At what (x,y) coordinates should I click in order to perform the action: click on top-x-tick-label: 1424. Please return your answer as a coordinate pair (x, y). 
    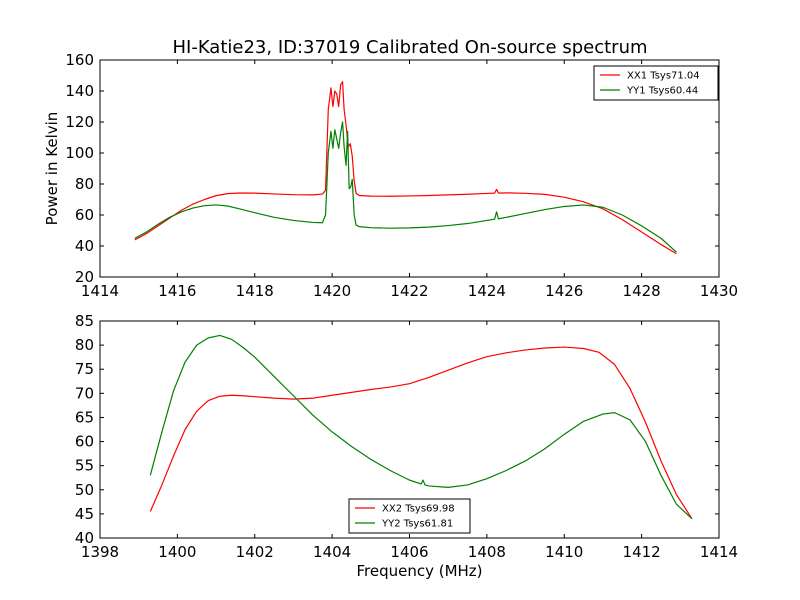
    Looking at the image, I should click on (487, 291).